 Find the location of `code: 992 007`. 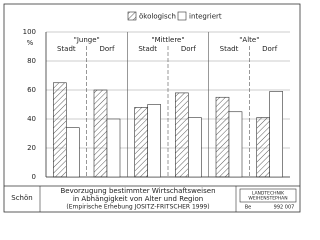

code: 992 007 is located at coordinates (284, 208).